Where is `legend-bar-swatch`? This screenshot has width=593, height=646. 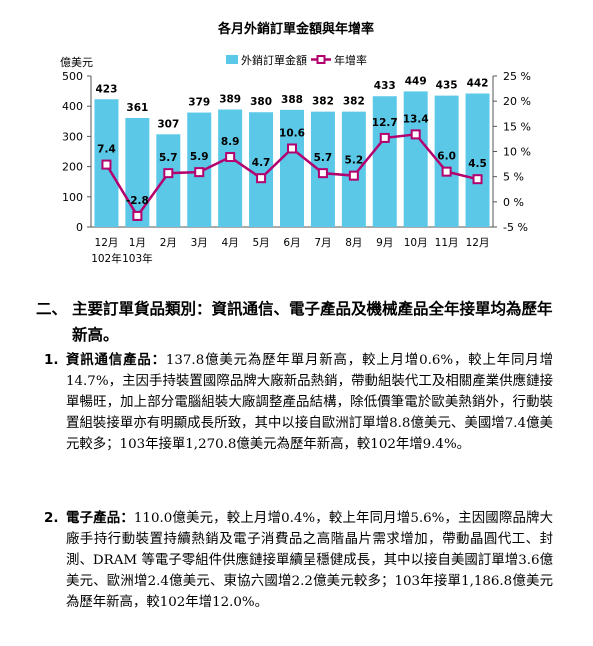
legend-bar-swatch is located at coordinates (232, 59).